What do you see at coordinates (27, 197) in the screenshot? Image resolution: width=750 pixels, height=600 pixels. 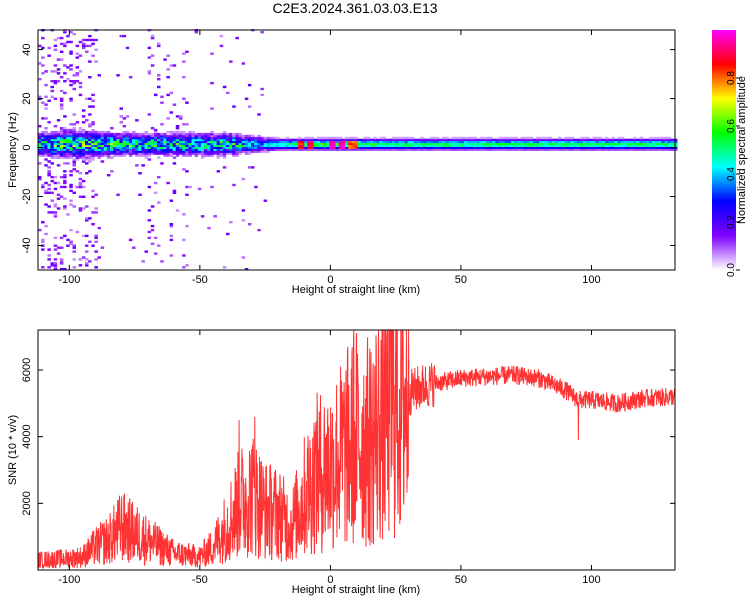 I see `spectrogram-y-tick-label: -20` at bounding box center [27, 197].